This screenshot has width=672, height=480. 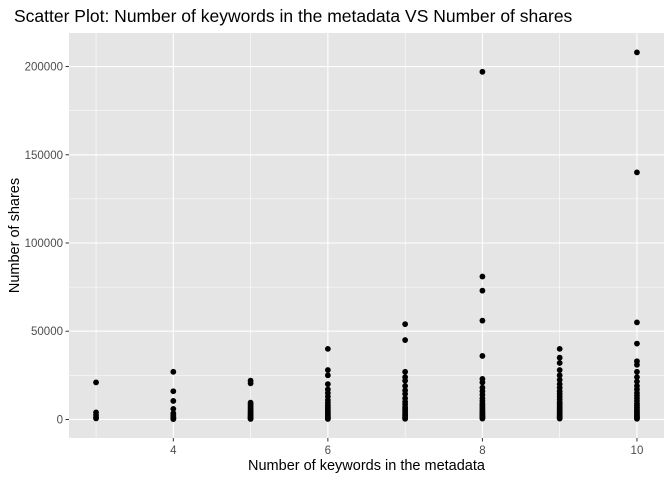 What do you see at coordinates (44, 68) in the screenshot?
I see `y-tick-label: 200000` at bounding box center [44, 68].